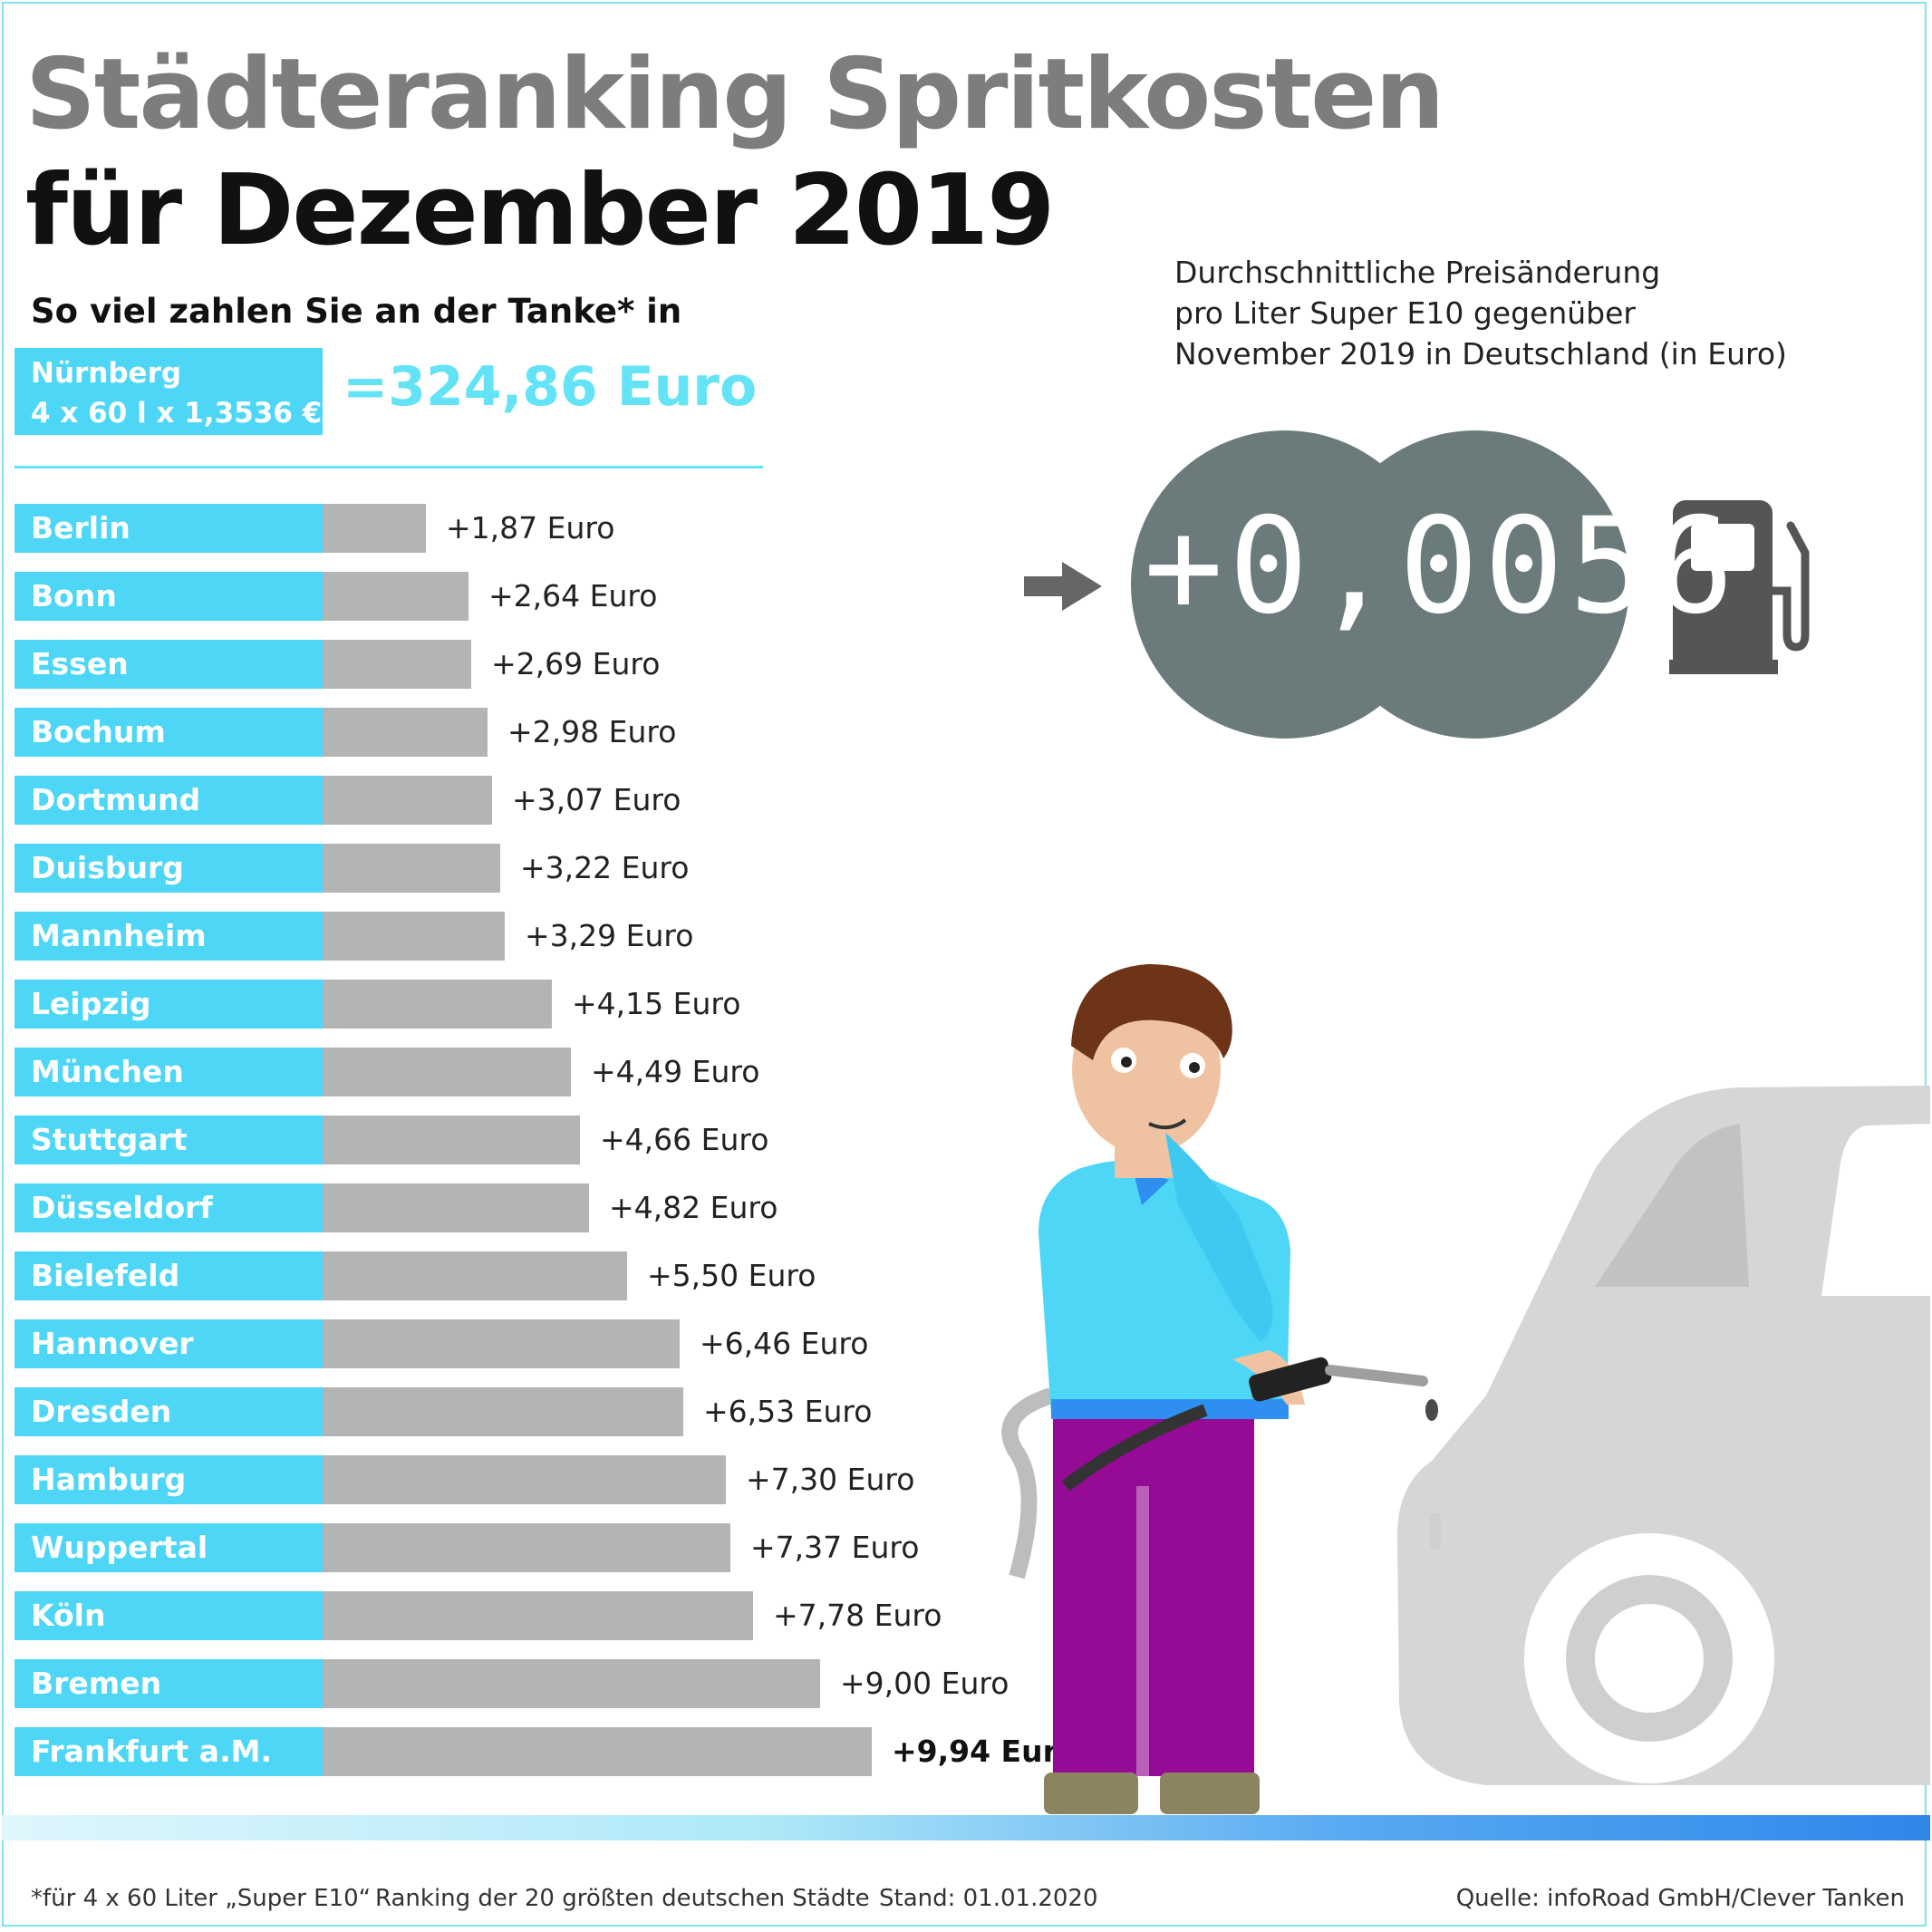 The width and height of the screenshot is (1932, 1932). Describe the element at coordinates (169, 1343) in the screenshot. I see `city-label: Hannover` at that location.